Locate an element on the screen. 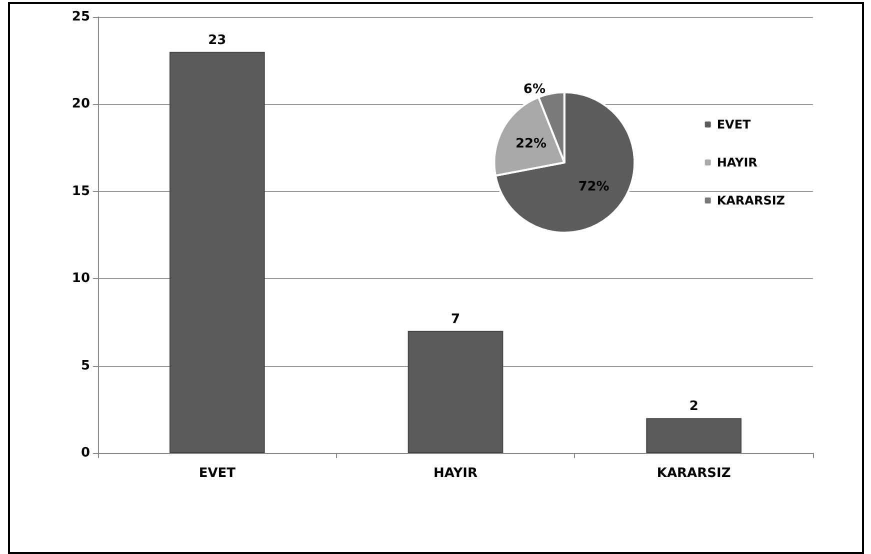  legend-label: EVET is located at coordinates (734, 125).